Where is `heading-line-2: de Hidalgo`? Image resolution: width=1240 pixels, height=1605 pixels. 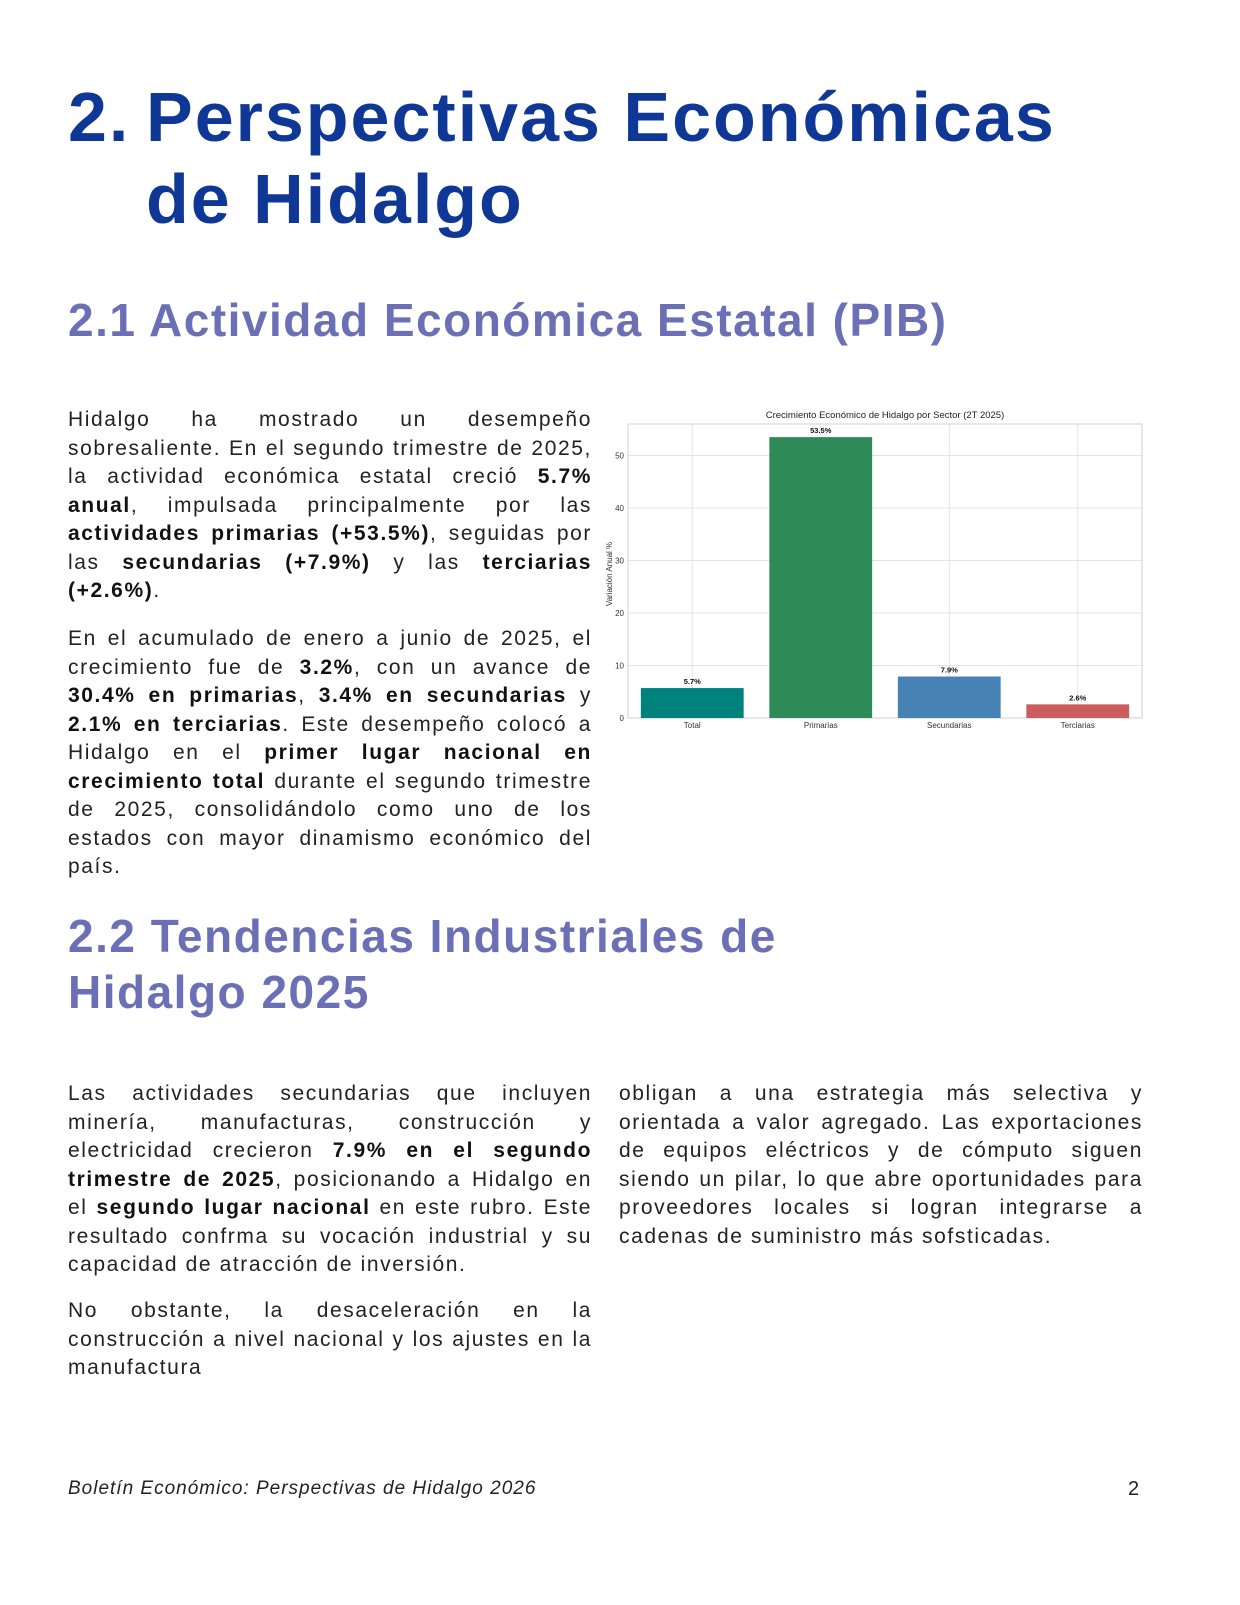
heading-line-2: de Hidalgo is located at coordinates (335, 199).